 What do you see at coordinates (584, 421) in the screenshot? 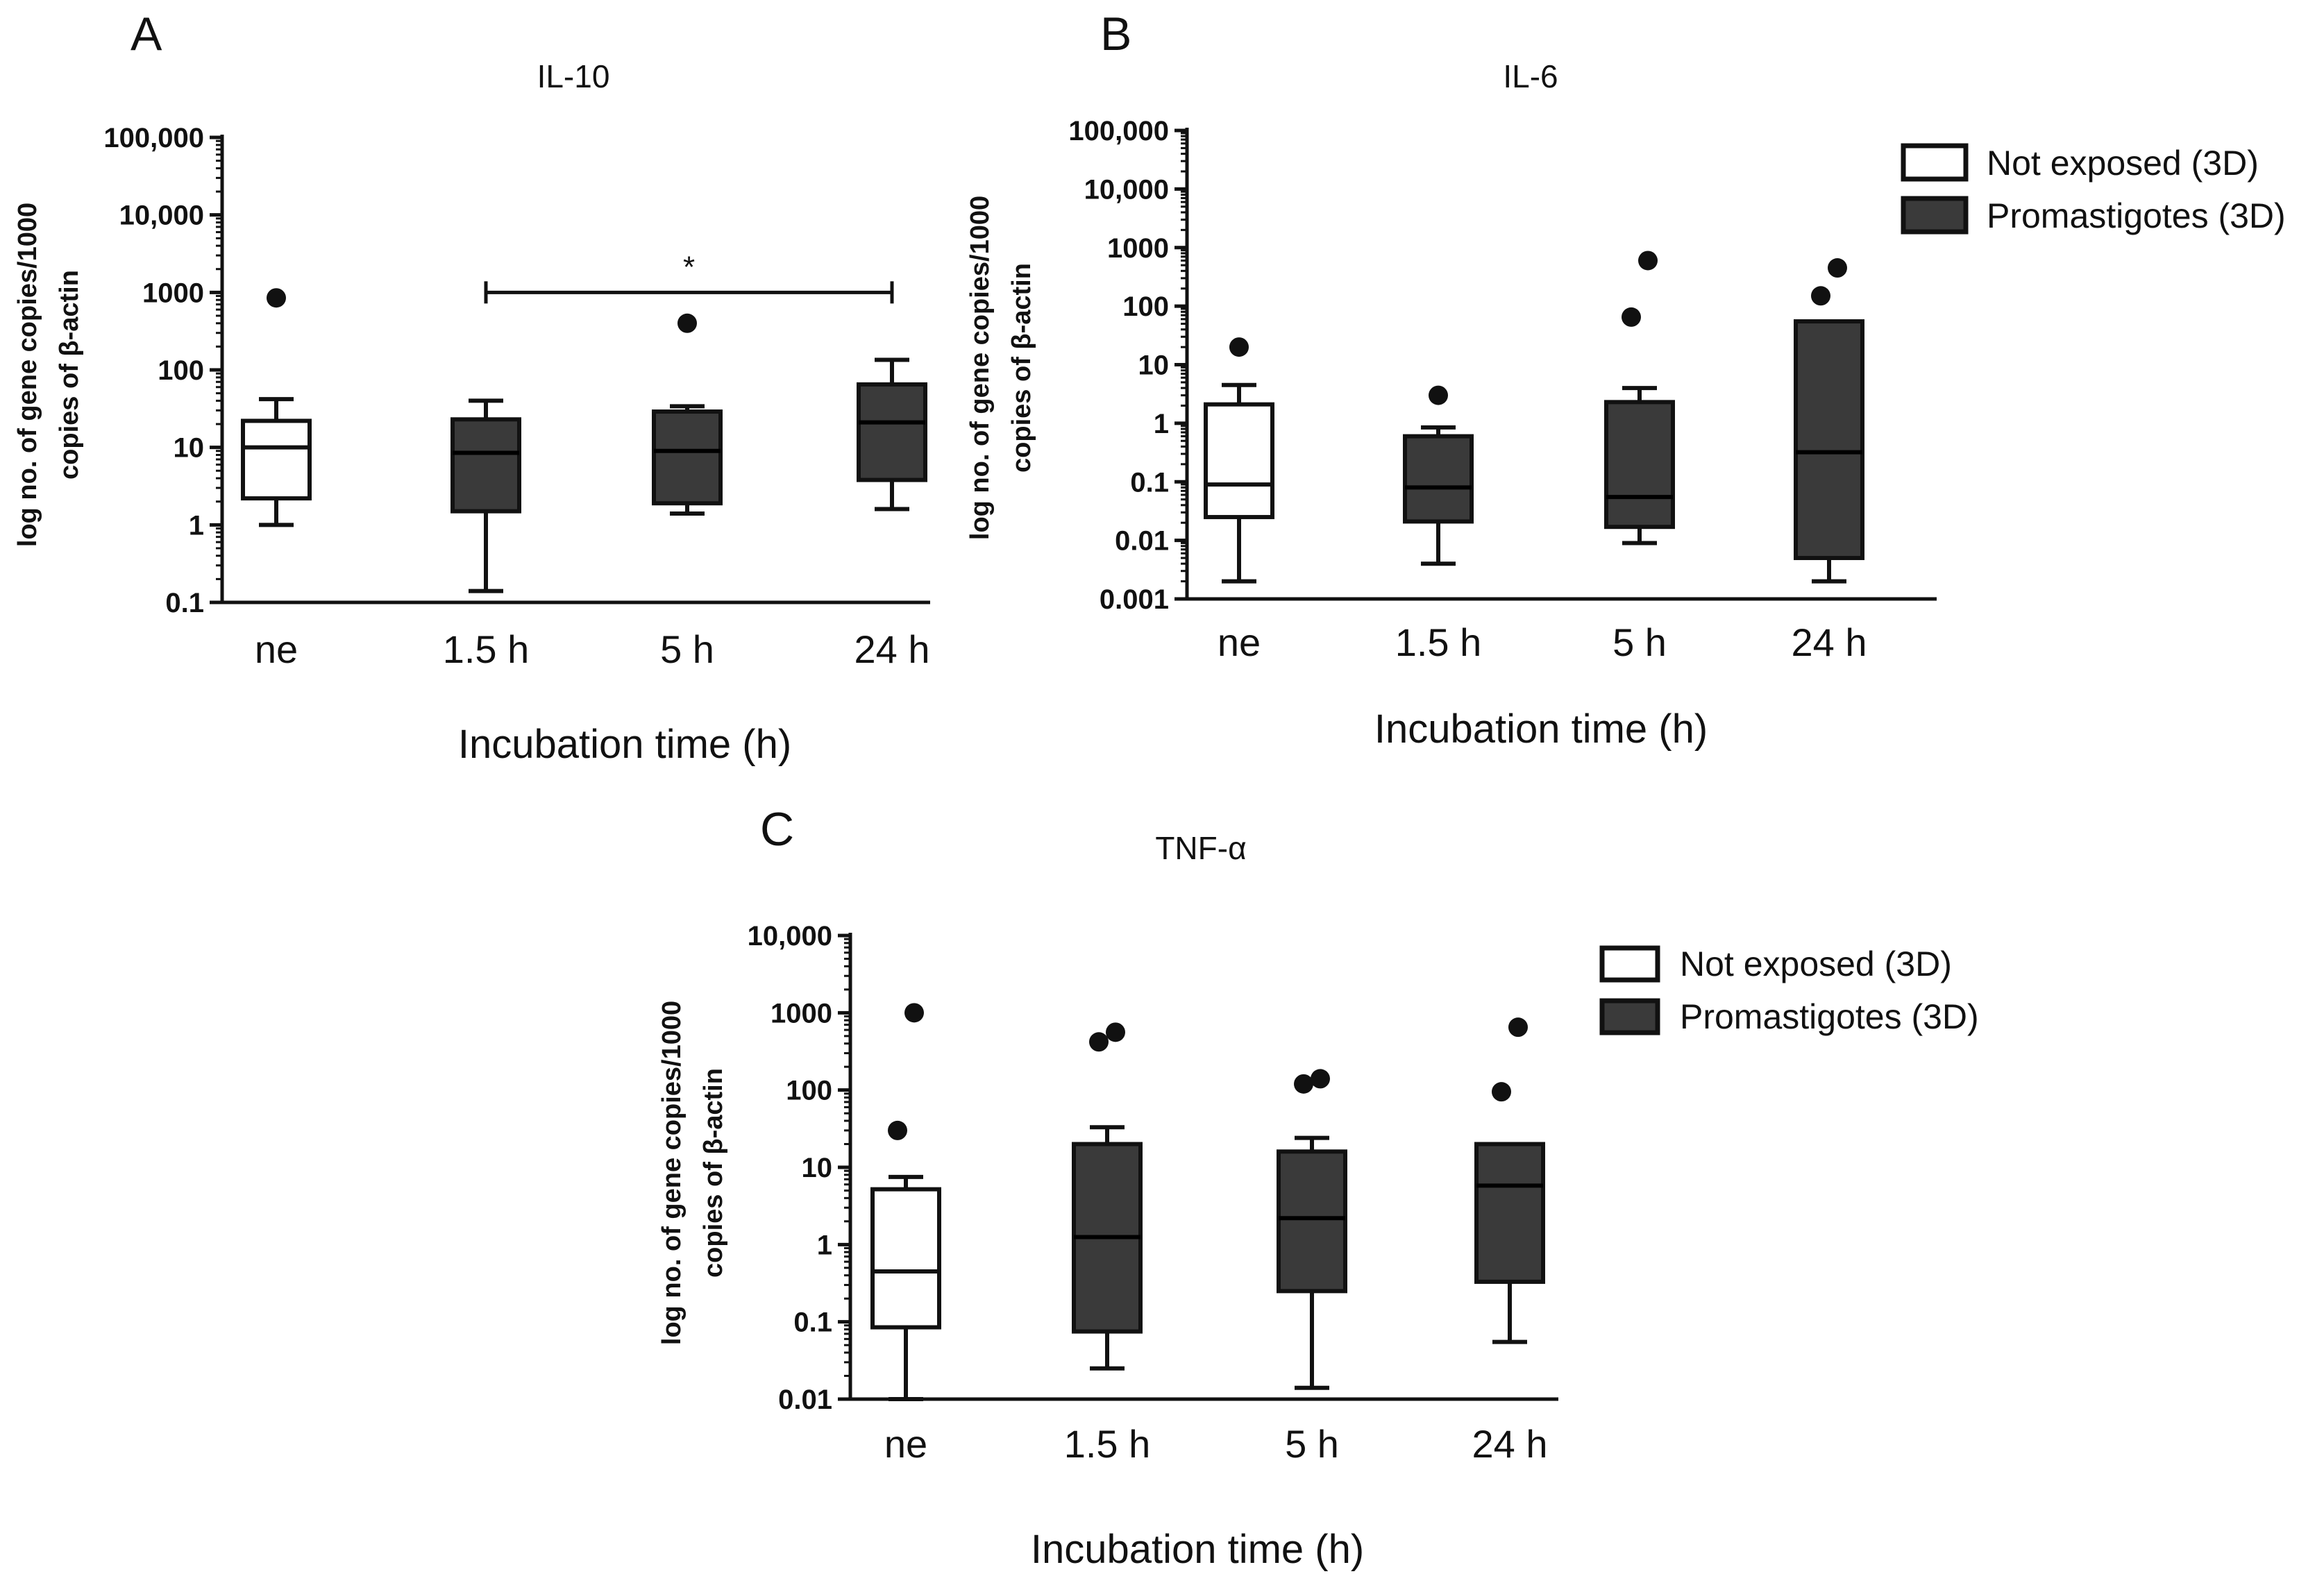
I see `plot-area: *` at bounding box center [584, 421].